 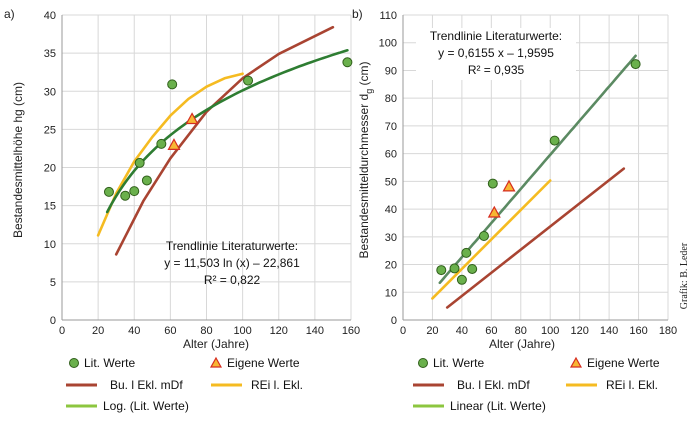 I want to click on panel-b-trend-r2: R² = 0,935, so click(x=496, y=70).